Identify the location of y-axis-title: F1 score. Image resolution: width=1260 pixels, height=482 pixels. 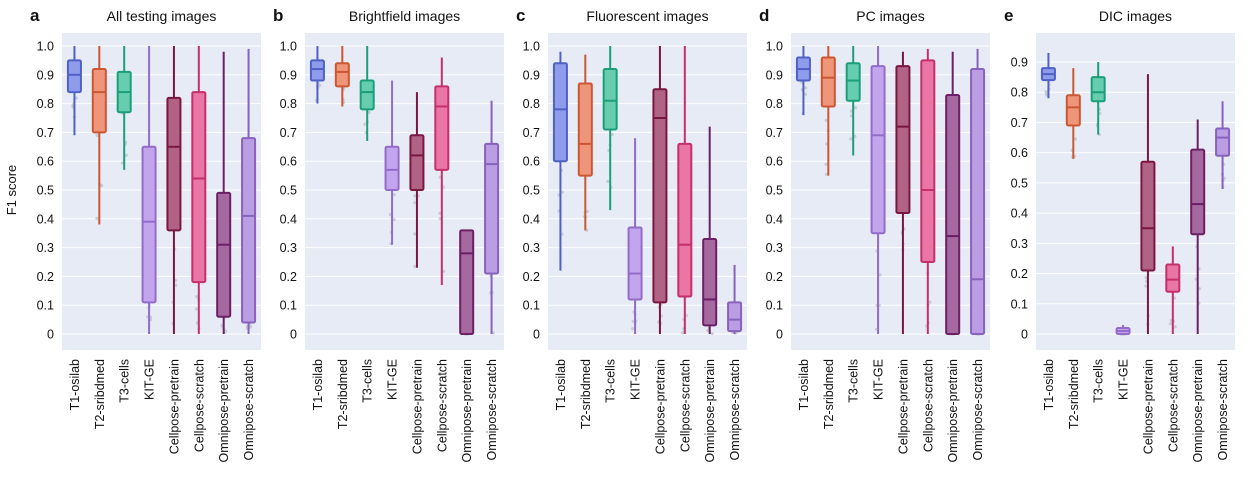
(11, 190).